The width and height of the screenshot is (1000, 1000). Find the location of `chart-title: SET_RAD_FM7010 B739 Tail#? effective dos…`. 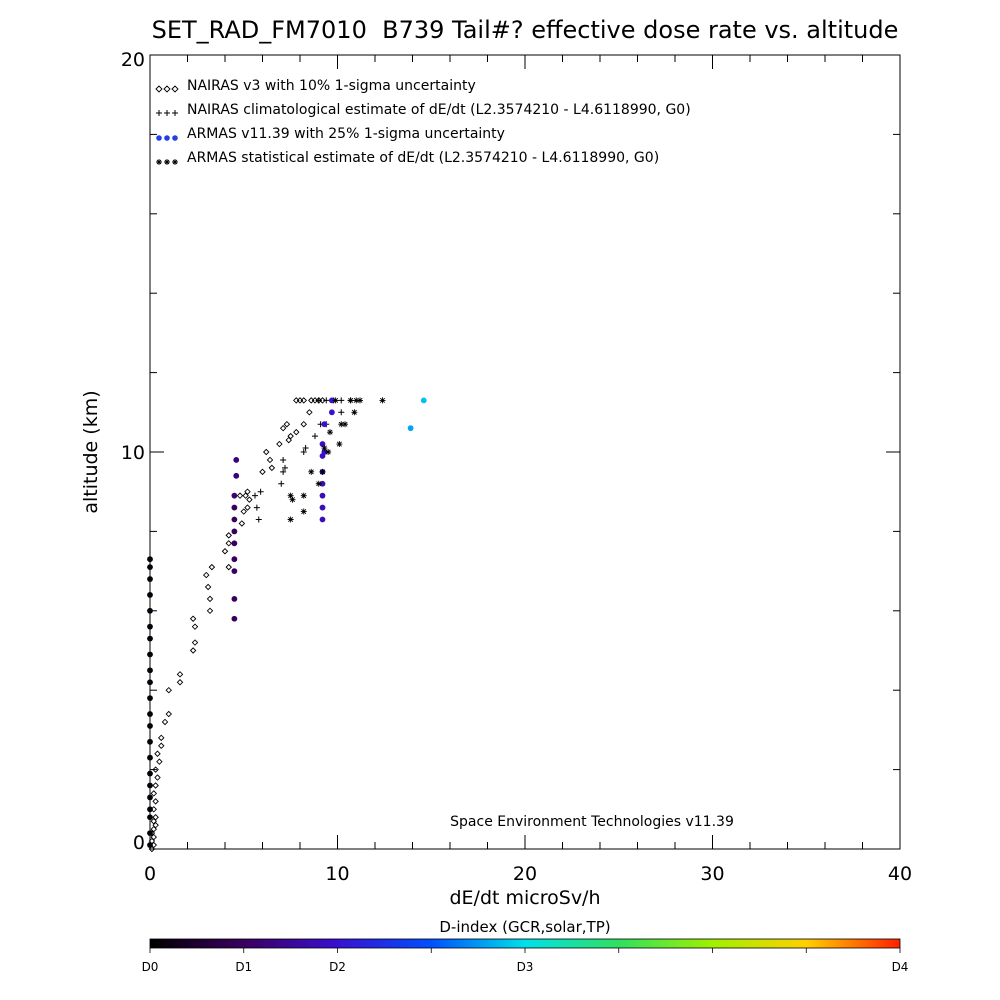

chart-title: SET_RAD_FM7010 B739 Tail#? effective dos… is located at coordinates (525, 30).